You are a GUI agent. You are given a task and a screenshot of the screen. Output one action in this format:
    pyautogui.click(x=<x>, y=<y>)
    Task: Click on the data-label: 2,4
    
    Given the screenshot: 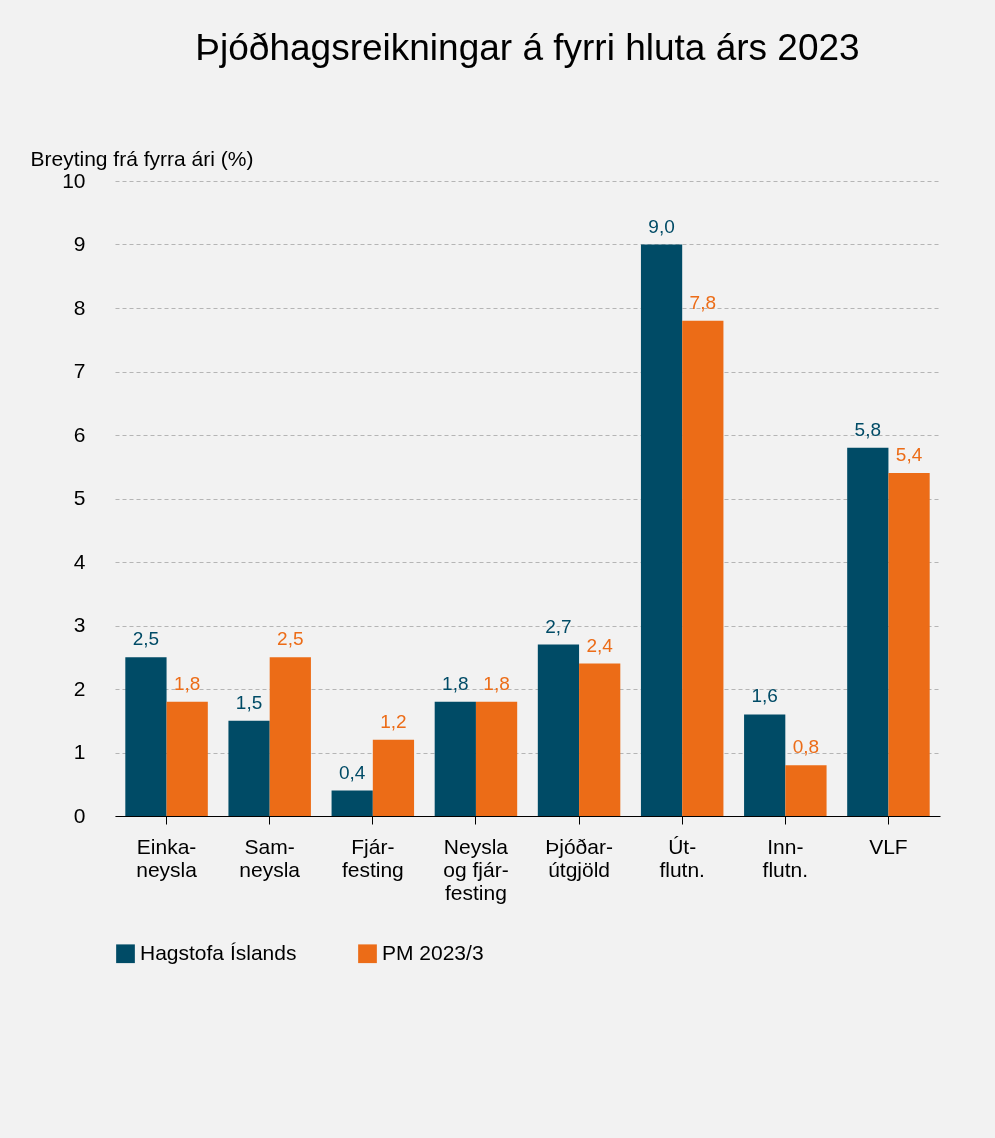 What is the action you would take?
    pyautogui.click(x=600, y=645)
    